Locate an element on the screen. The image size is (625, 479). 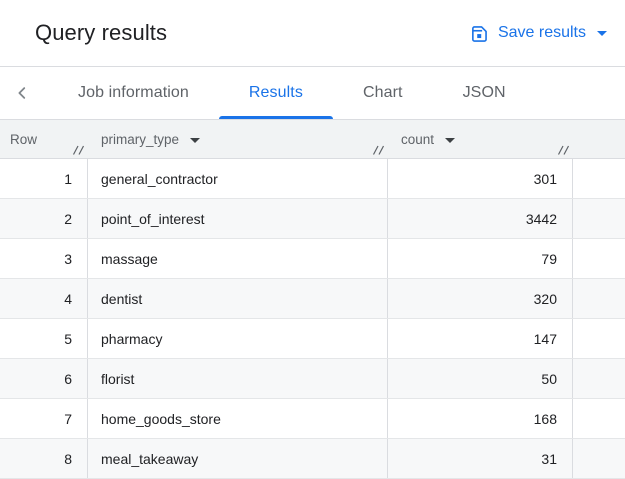
row-number-cell: 7 is located at coordinates (44, 418).